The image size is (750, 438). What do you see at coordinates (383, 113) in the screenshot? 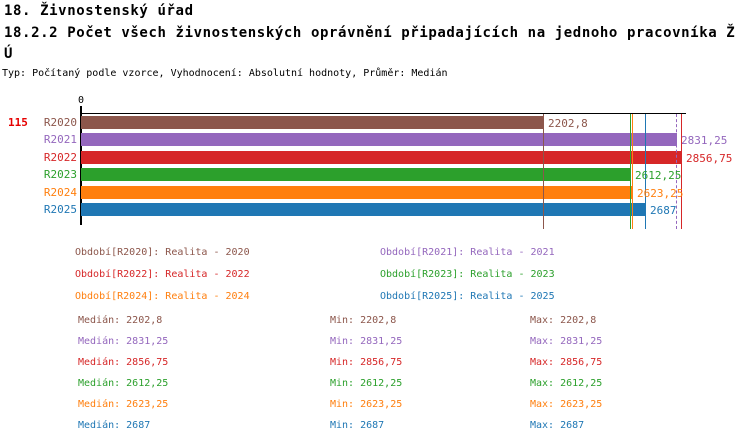
I see `x-axis-line` at bounding box center [383, 113].